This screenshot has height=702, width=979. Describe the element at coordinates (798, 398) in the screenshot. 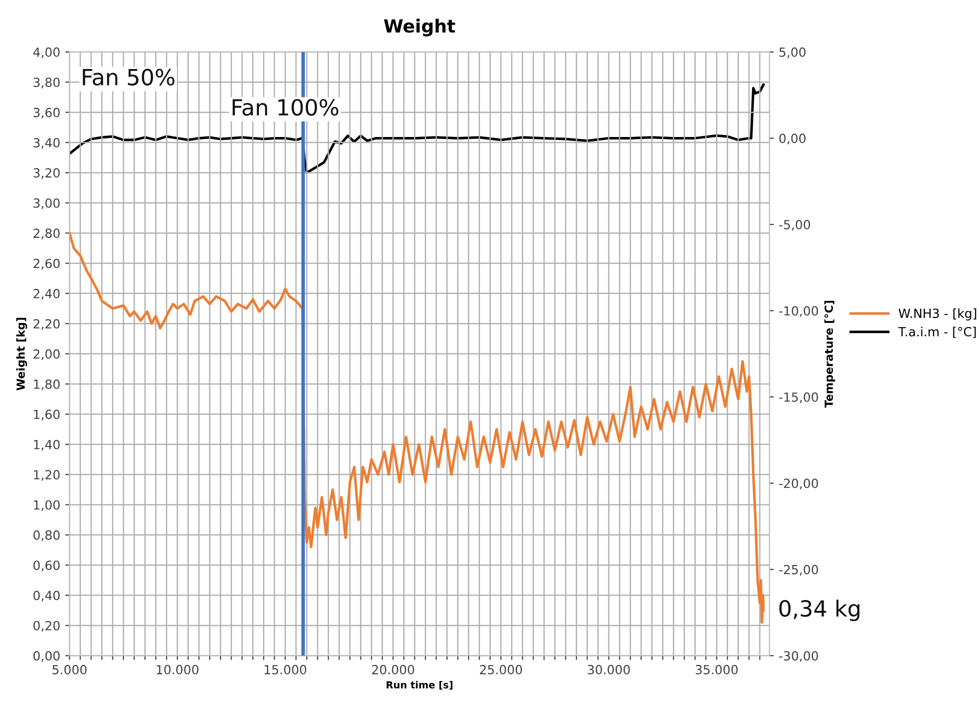

I see `y2-tick-label: -15,00` at that location.